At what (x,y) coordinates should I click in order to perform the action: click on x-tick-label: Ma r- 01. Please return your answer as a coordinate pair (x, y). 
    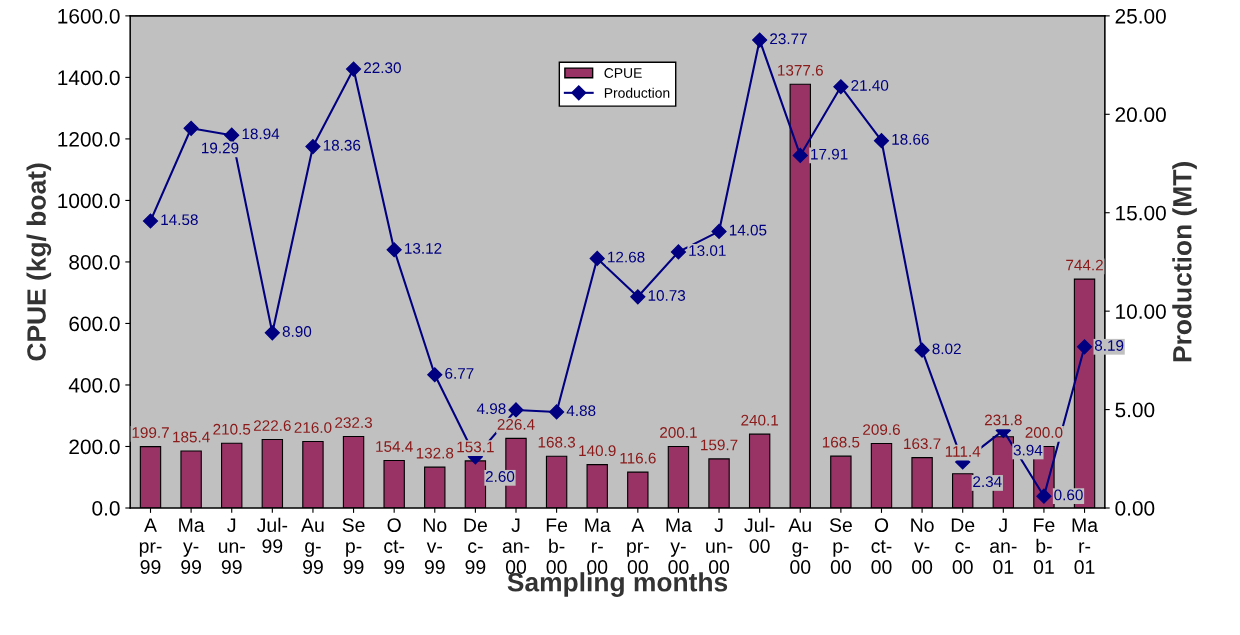
    Looking at the image, I should click on (1085, 546).